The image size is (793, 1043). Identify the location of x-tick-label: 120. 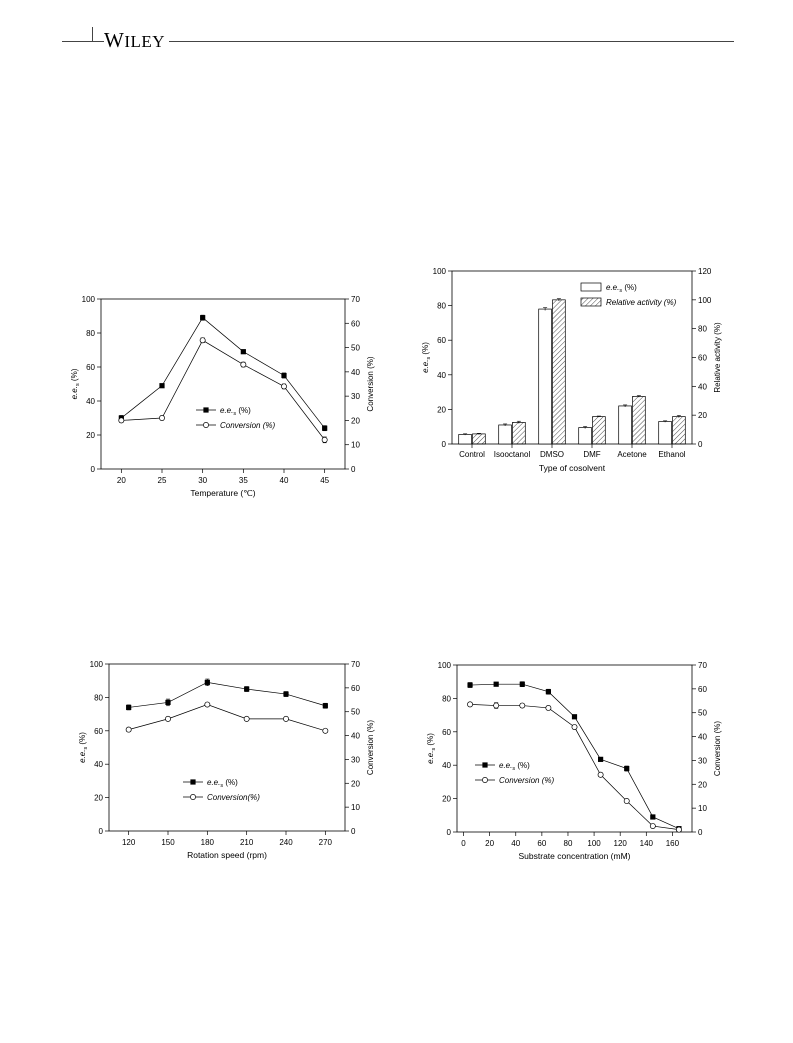
(621, 843).